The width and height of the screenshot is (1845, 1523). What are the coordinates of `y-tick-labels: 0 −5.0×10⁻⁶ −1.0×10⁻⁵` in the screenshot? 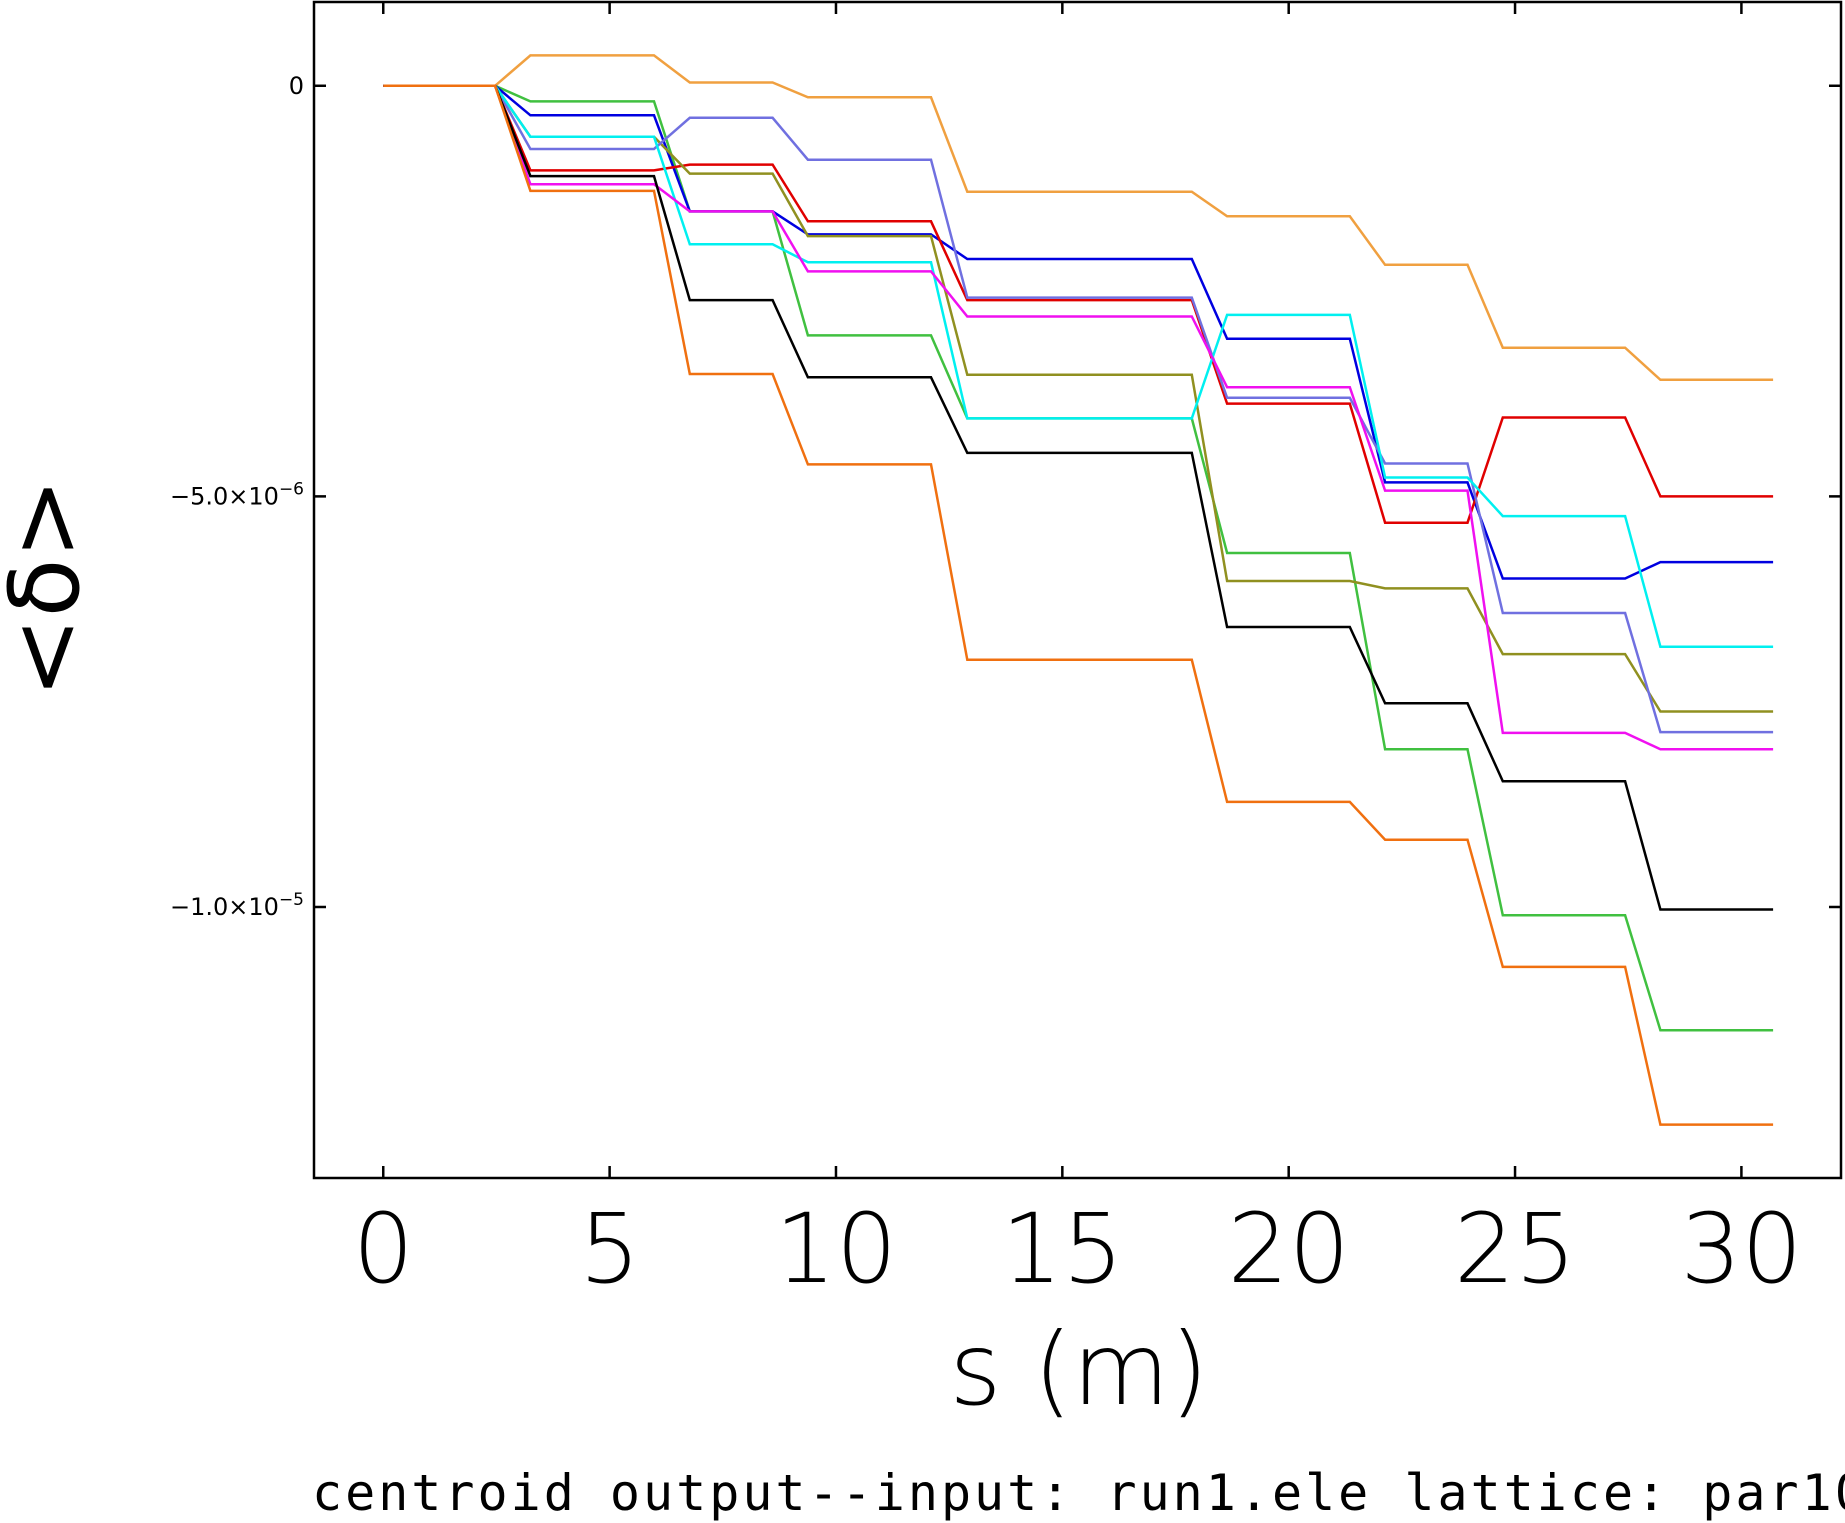 It's located at (237, 496).